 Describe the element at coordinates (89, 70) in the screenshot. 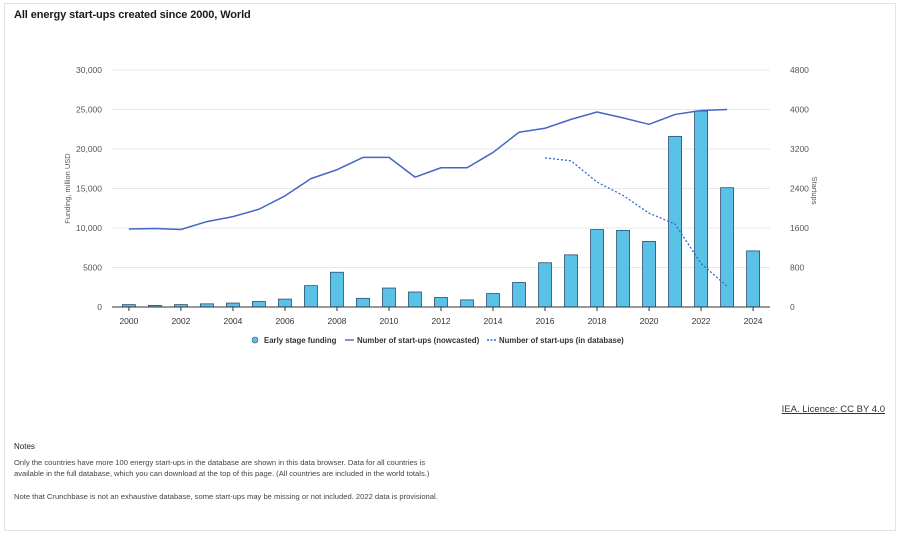

I see `y-tick-label-left: 30,000` at that location.